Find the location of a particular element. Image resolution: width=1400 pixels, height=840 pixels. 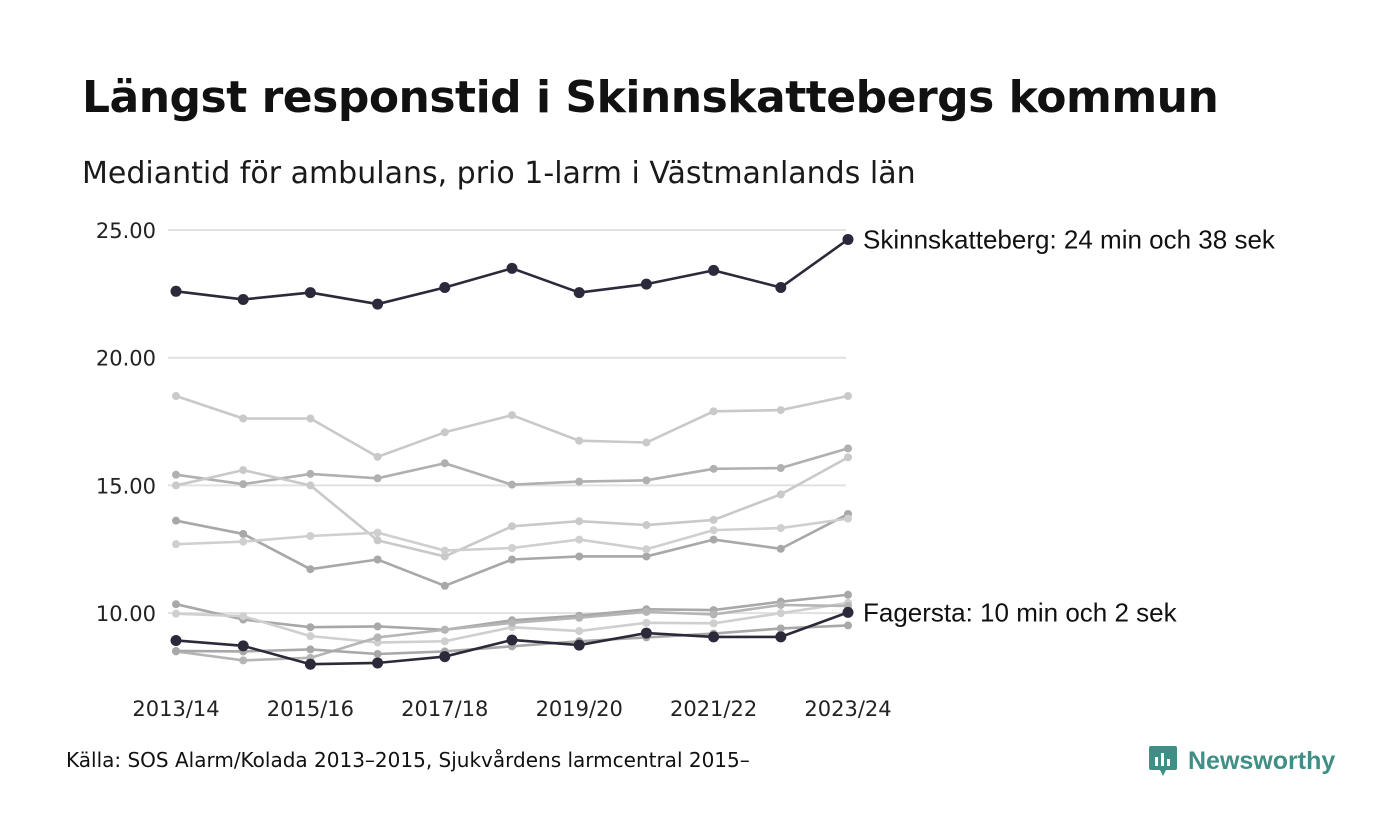

y-axis-ticks: 10.00 15.00 20.00 25.00 is located at coordinates (126, 422).